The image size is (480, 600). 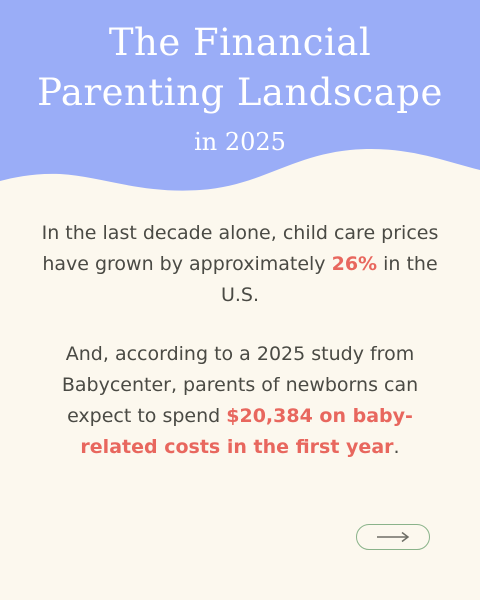 What do you see at coordinates (329, 279) in the screenshot?
I see `paragraph-childcare-text-2: in the U.S.` at bounding box center [329, 279].